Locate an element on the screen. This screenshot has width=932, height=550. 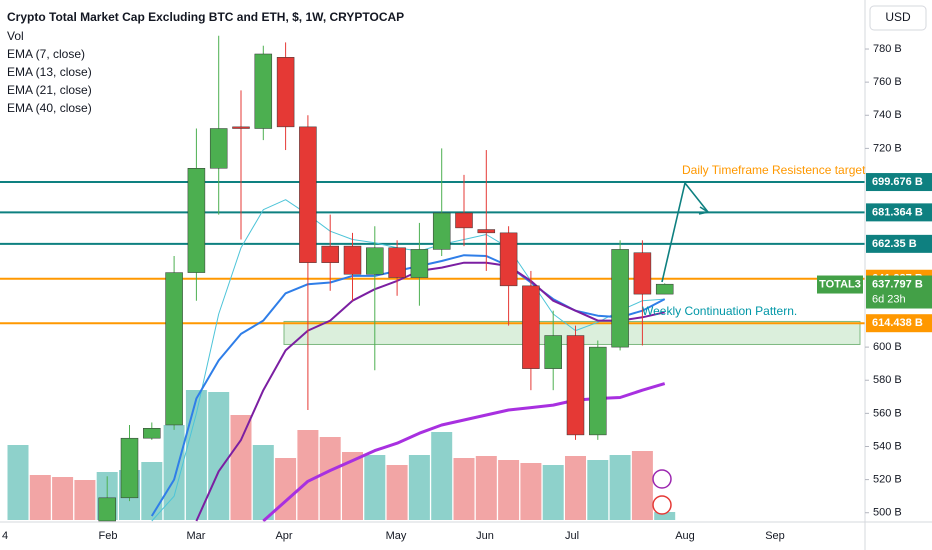
y-tick-label: 500 B is located at coordinates (887, 513).